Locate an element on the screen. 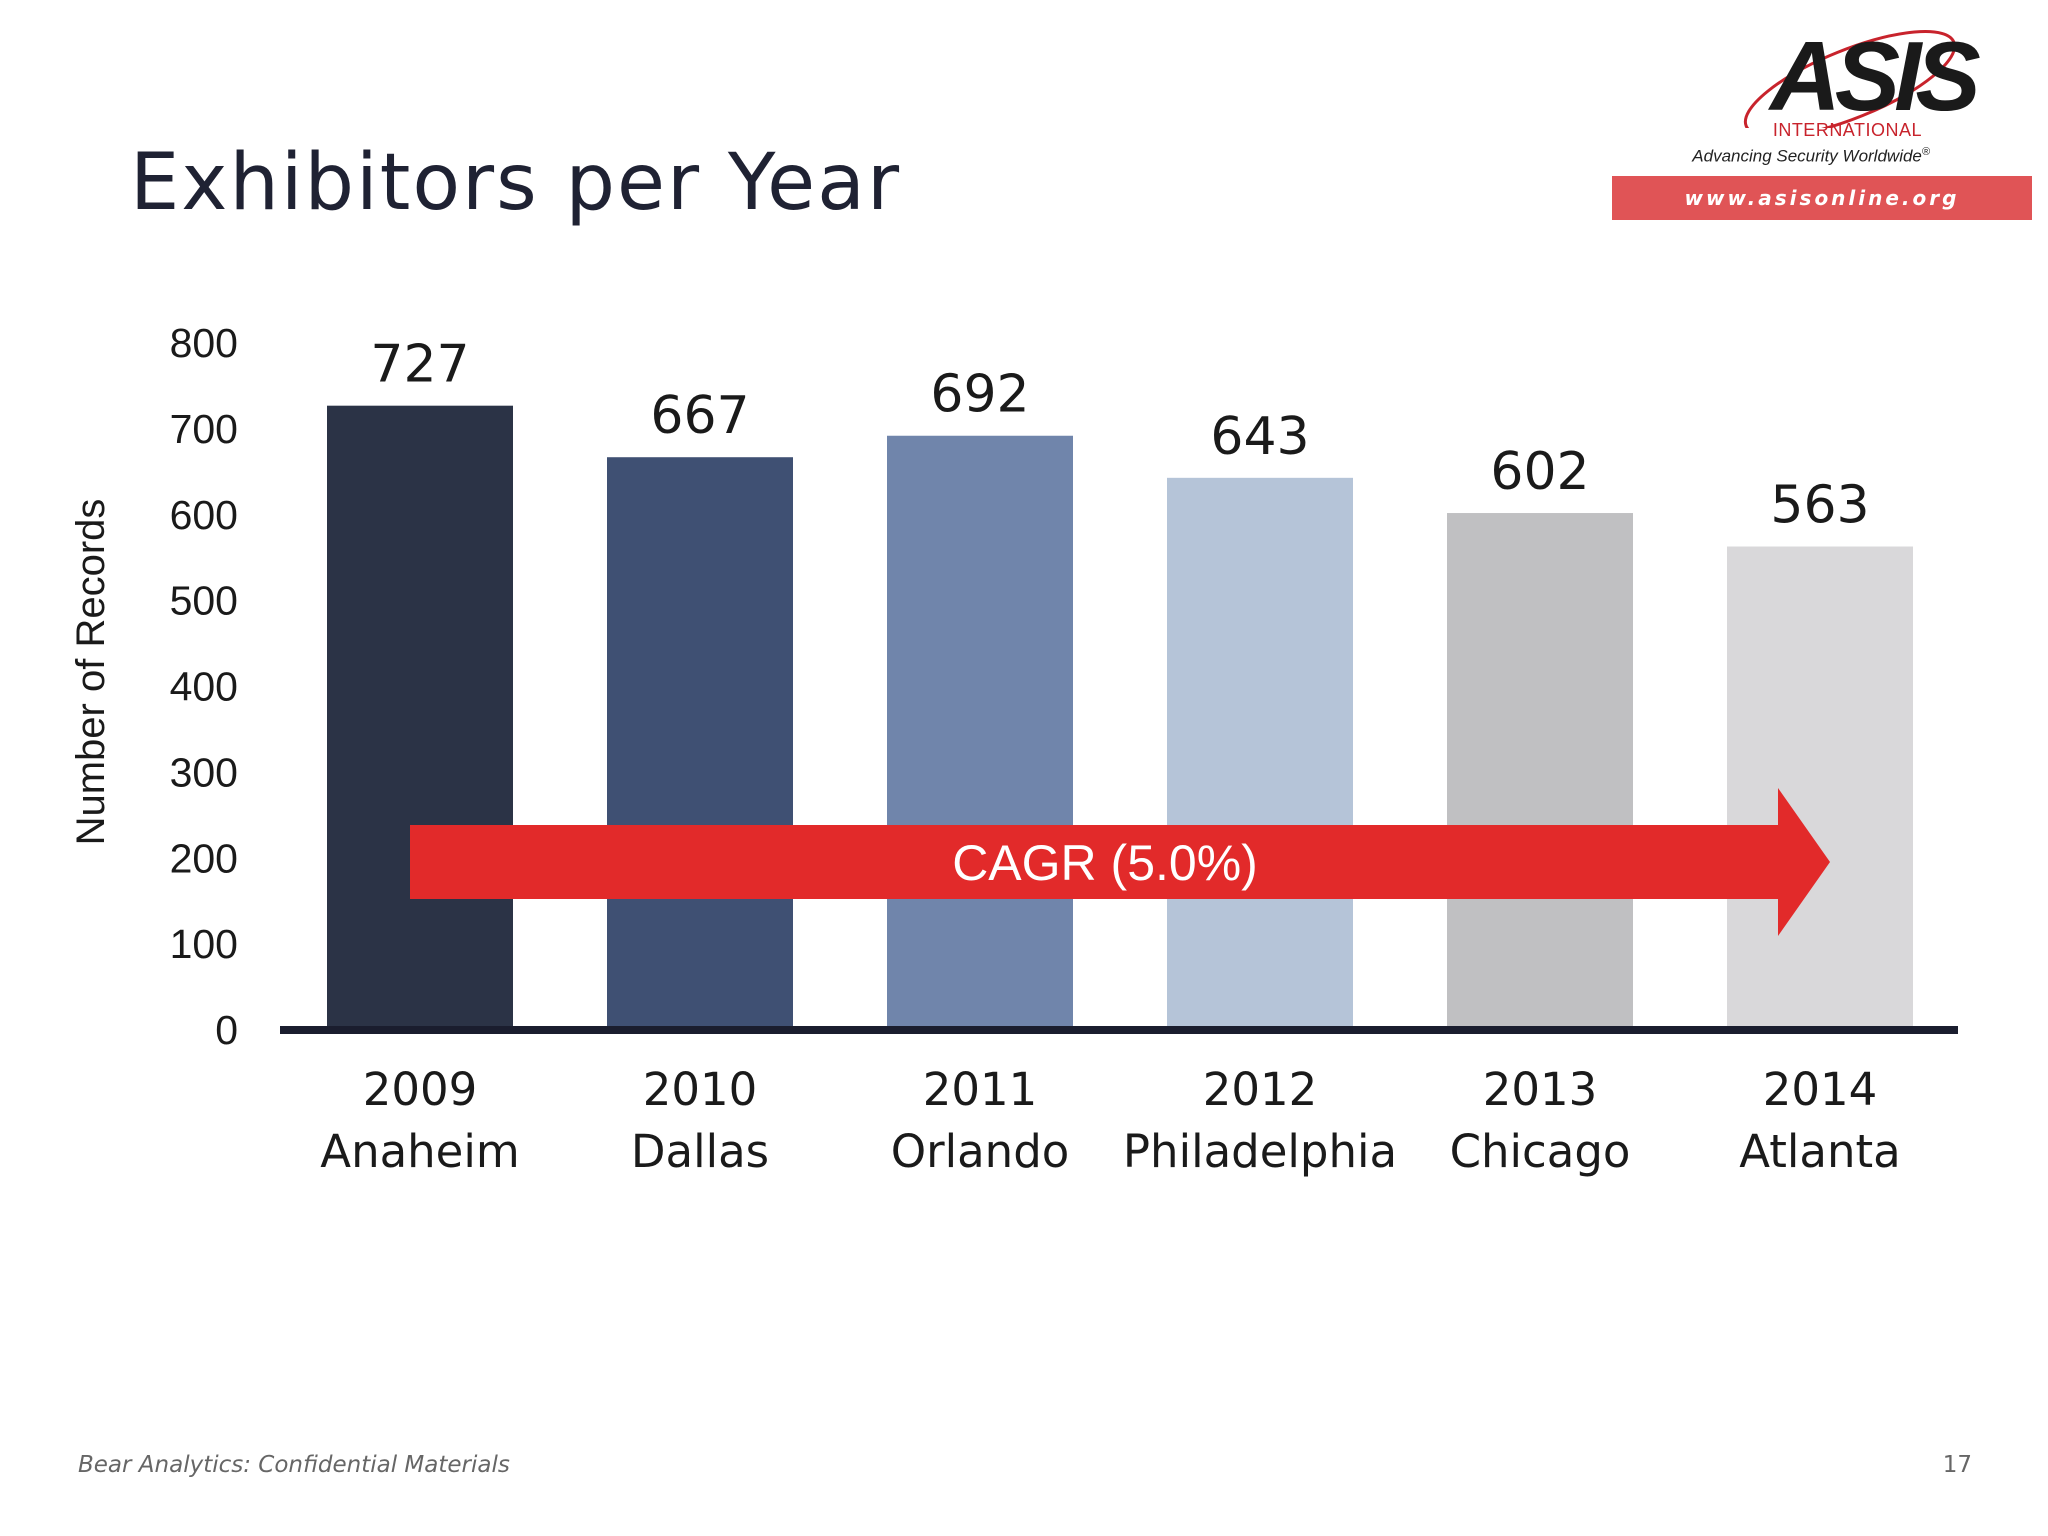 The height and width of the screenshot is (1536, 2048). y-tick-label: 300 is located at coordinates (204, 772).